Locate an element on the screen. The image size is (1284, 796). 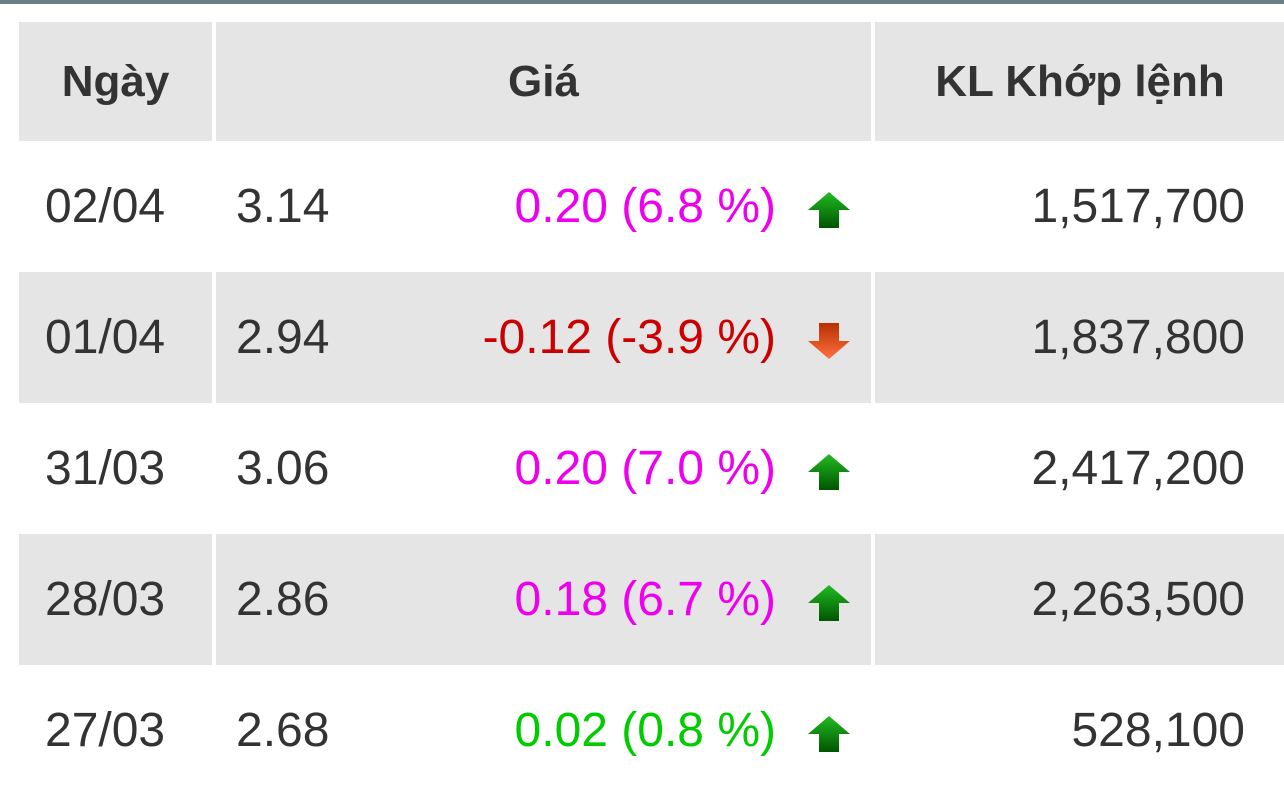
date-cell: 27/03 is located at coordinates (105, 730).